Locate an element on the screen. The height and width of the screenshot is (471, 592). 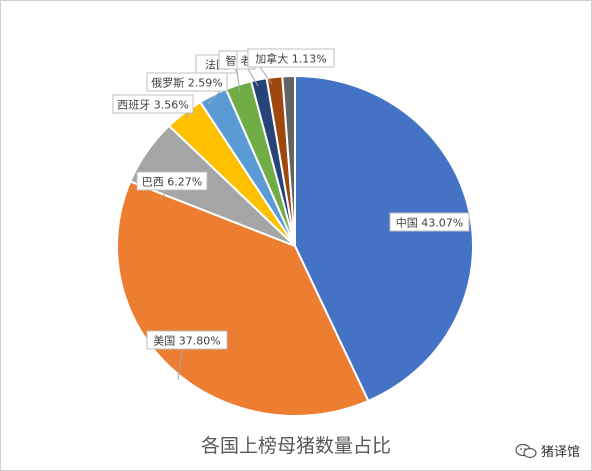
svg-text: 中国 43.07% is located at coordinates (429, 223).